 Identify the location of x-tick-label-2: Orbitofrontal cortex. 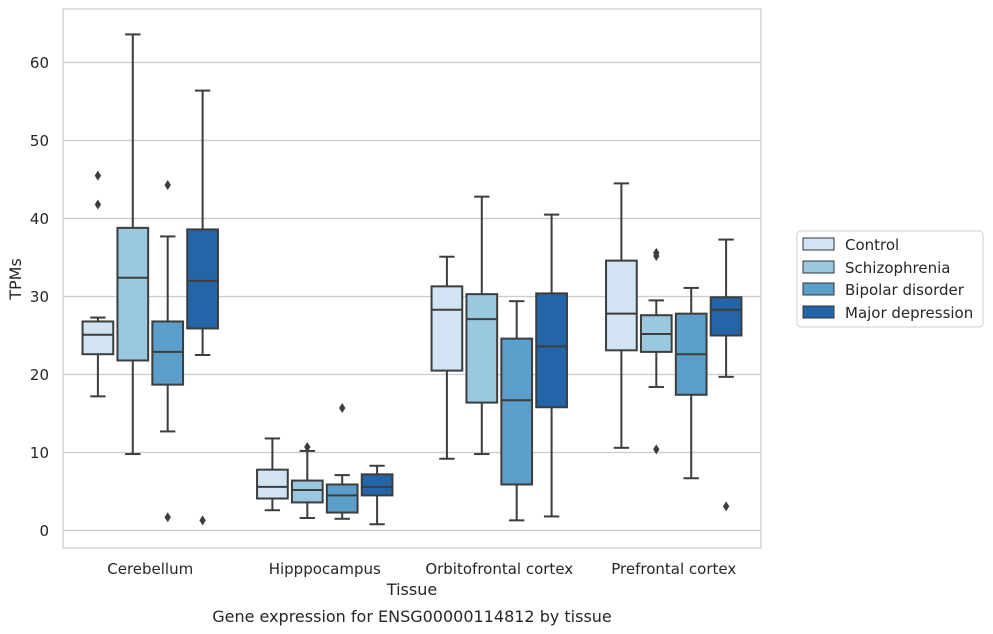
(499, 569).